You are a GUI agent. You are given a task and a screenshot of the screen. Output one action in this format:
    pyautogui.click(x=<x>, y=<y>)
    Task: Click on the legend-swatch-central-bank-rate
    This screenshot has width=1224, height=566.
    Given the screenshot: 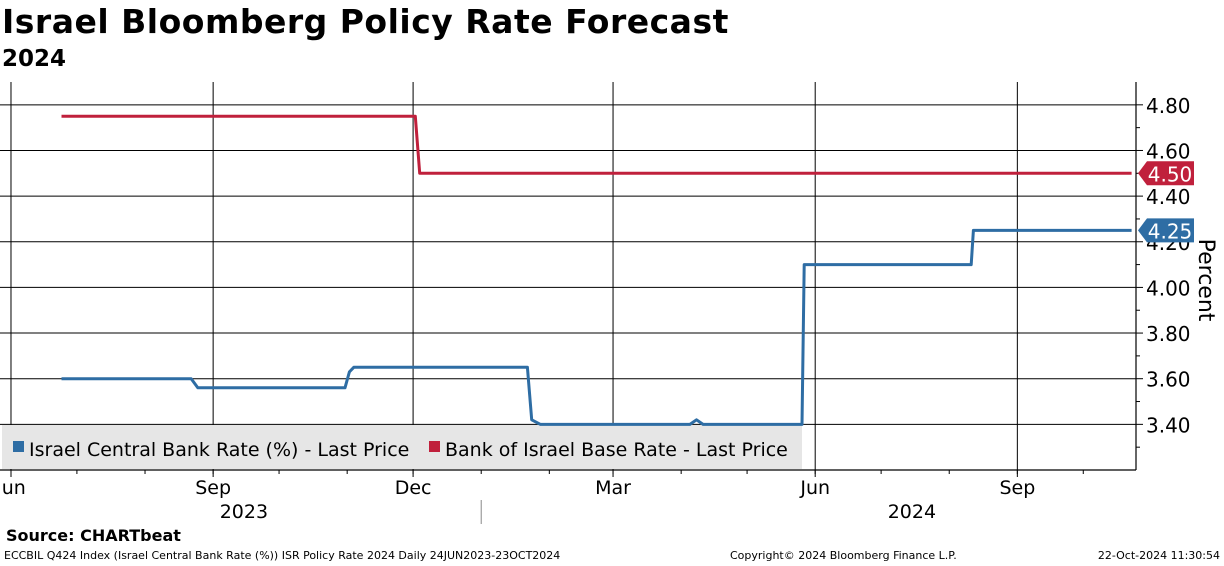 What is the action you would take?
    pyautogui.click(x=18, y=446)
    